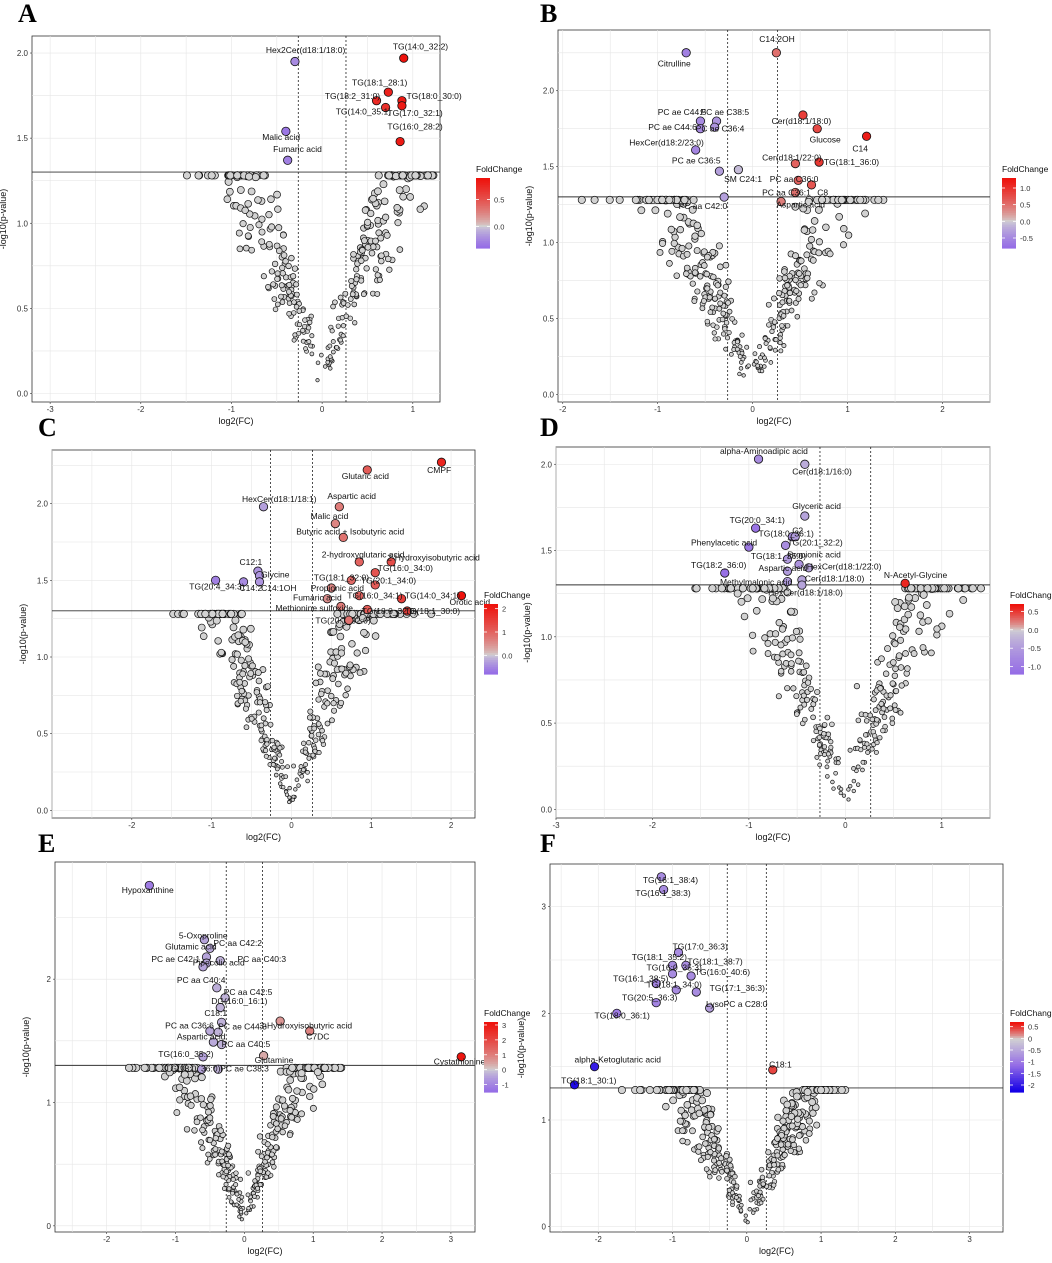 The width and height of the screenshot is (1052, 1263). Describe the element at coordinates (549, 394) in the screenshot. I see `y-tick-label: 0.0` at that location.